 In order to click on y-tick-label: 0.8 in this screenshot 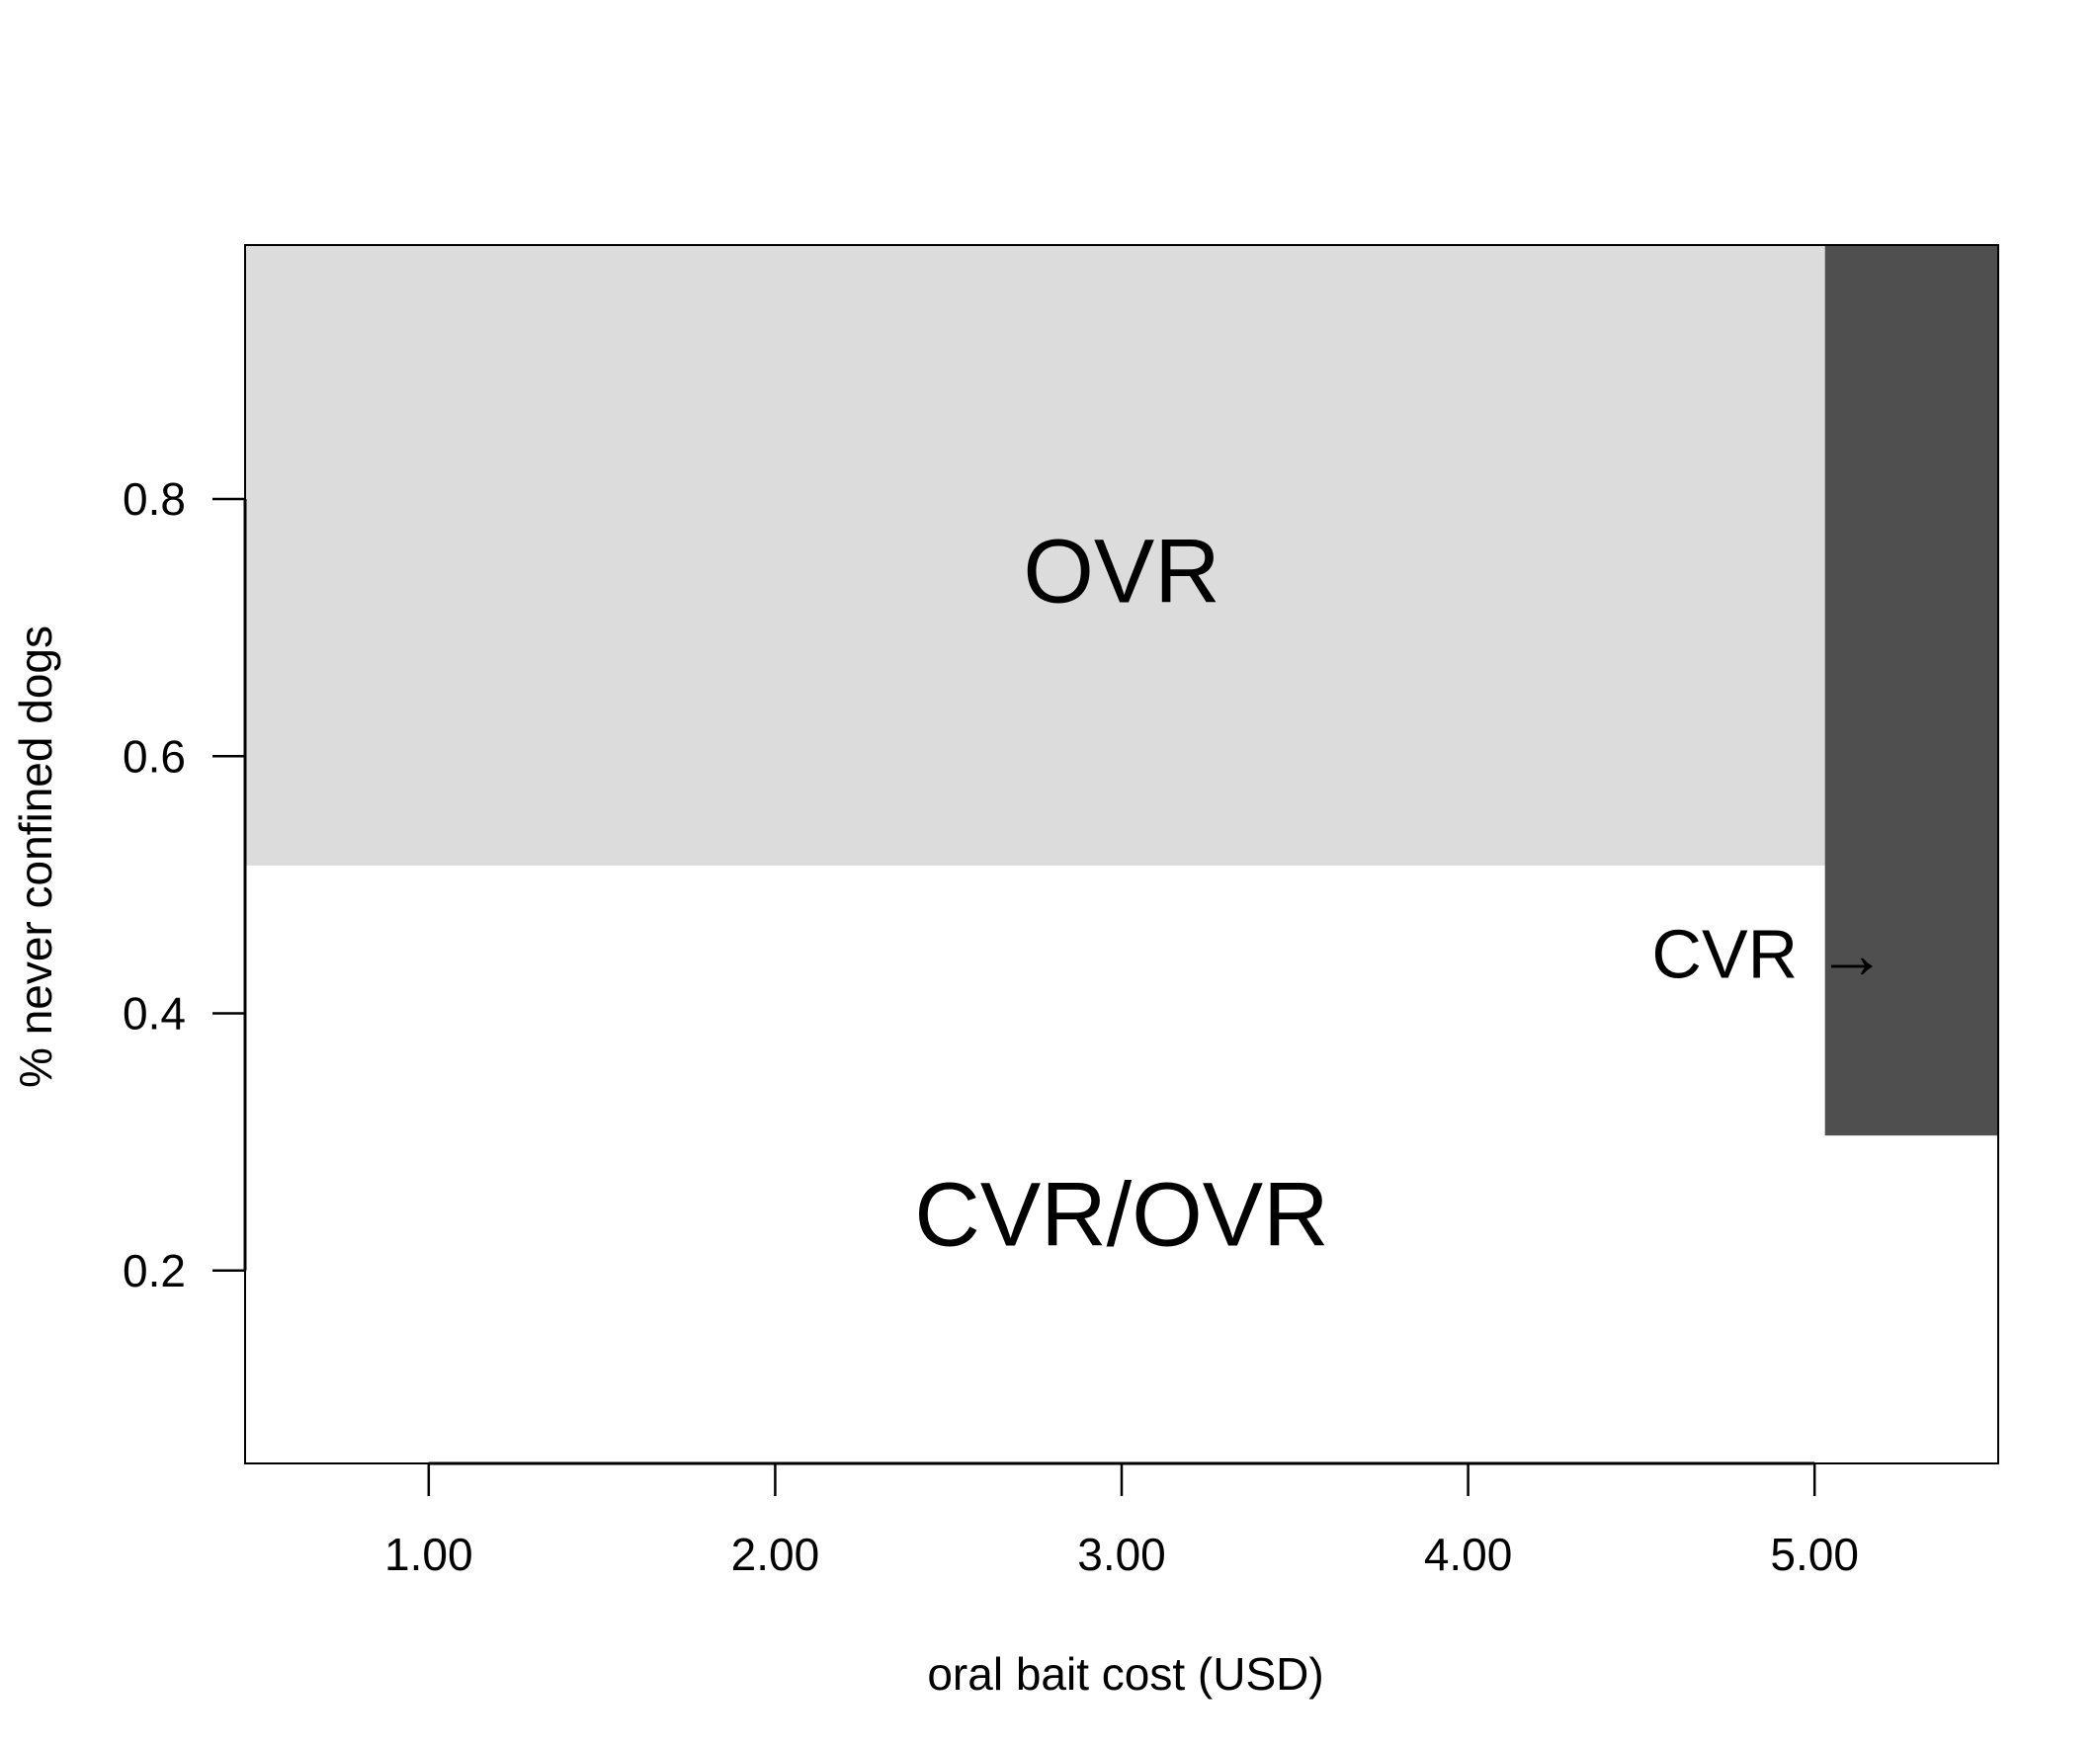, I will do `click(154, 499)`.